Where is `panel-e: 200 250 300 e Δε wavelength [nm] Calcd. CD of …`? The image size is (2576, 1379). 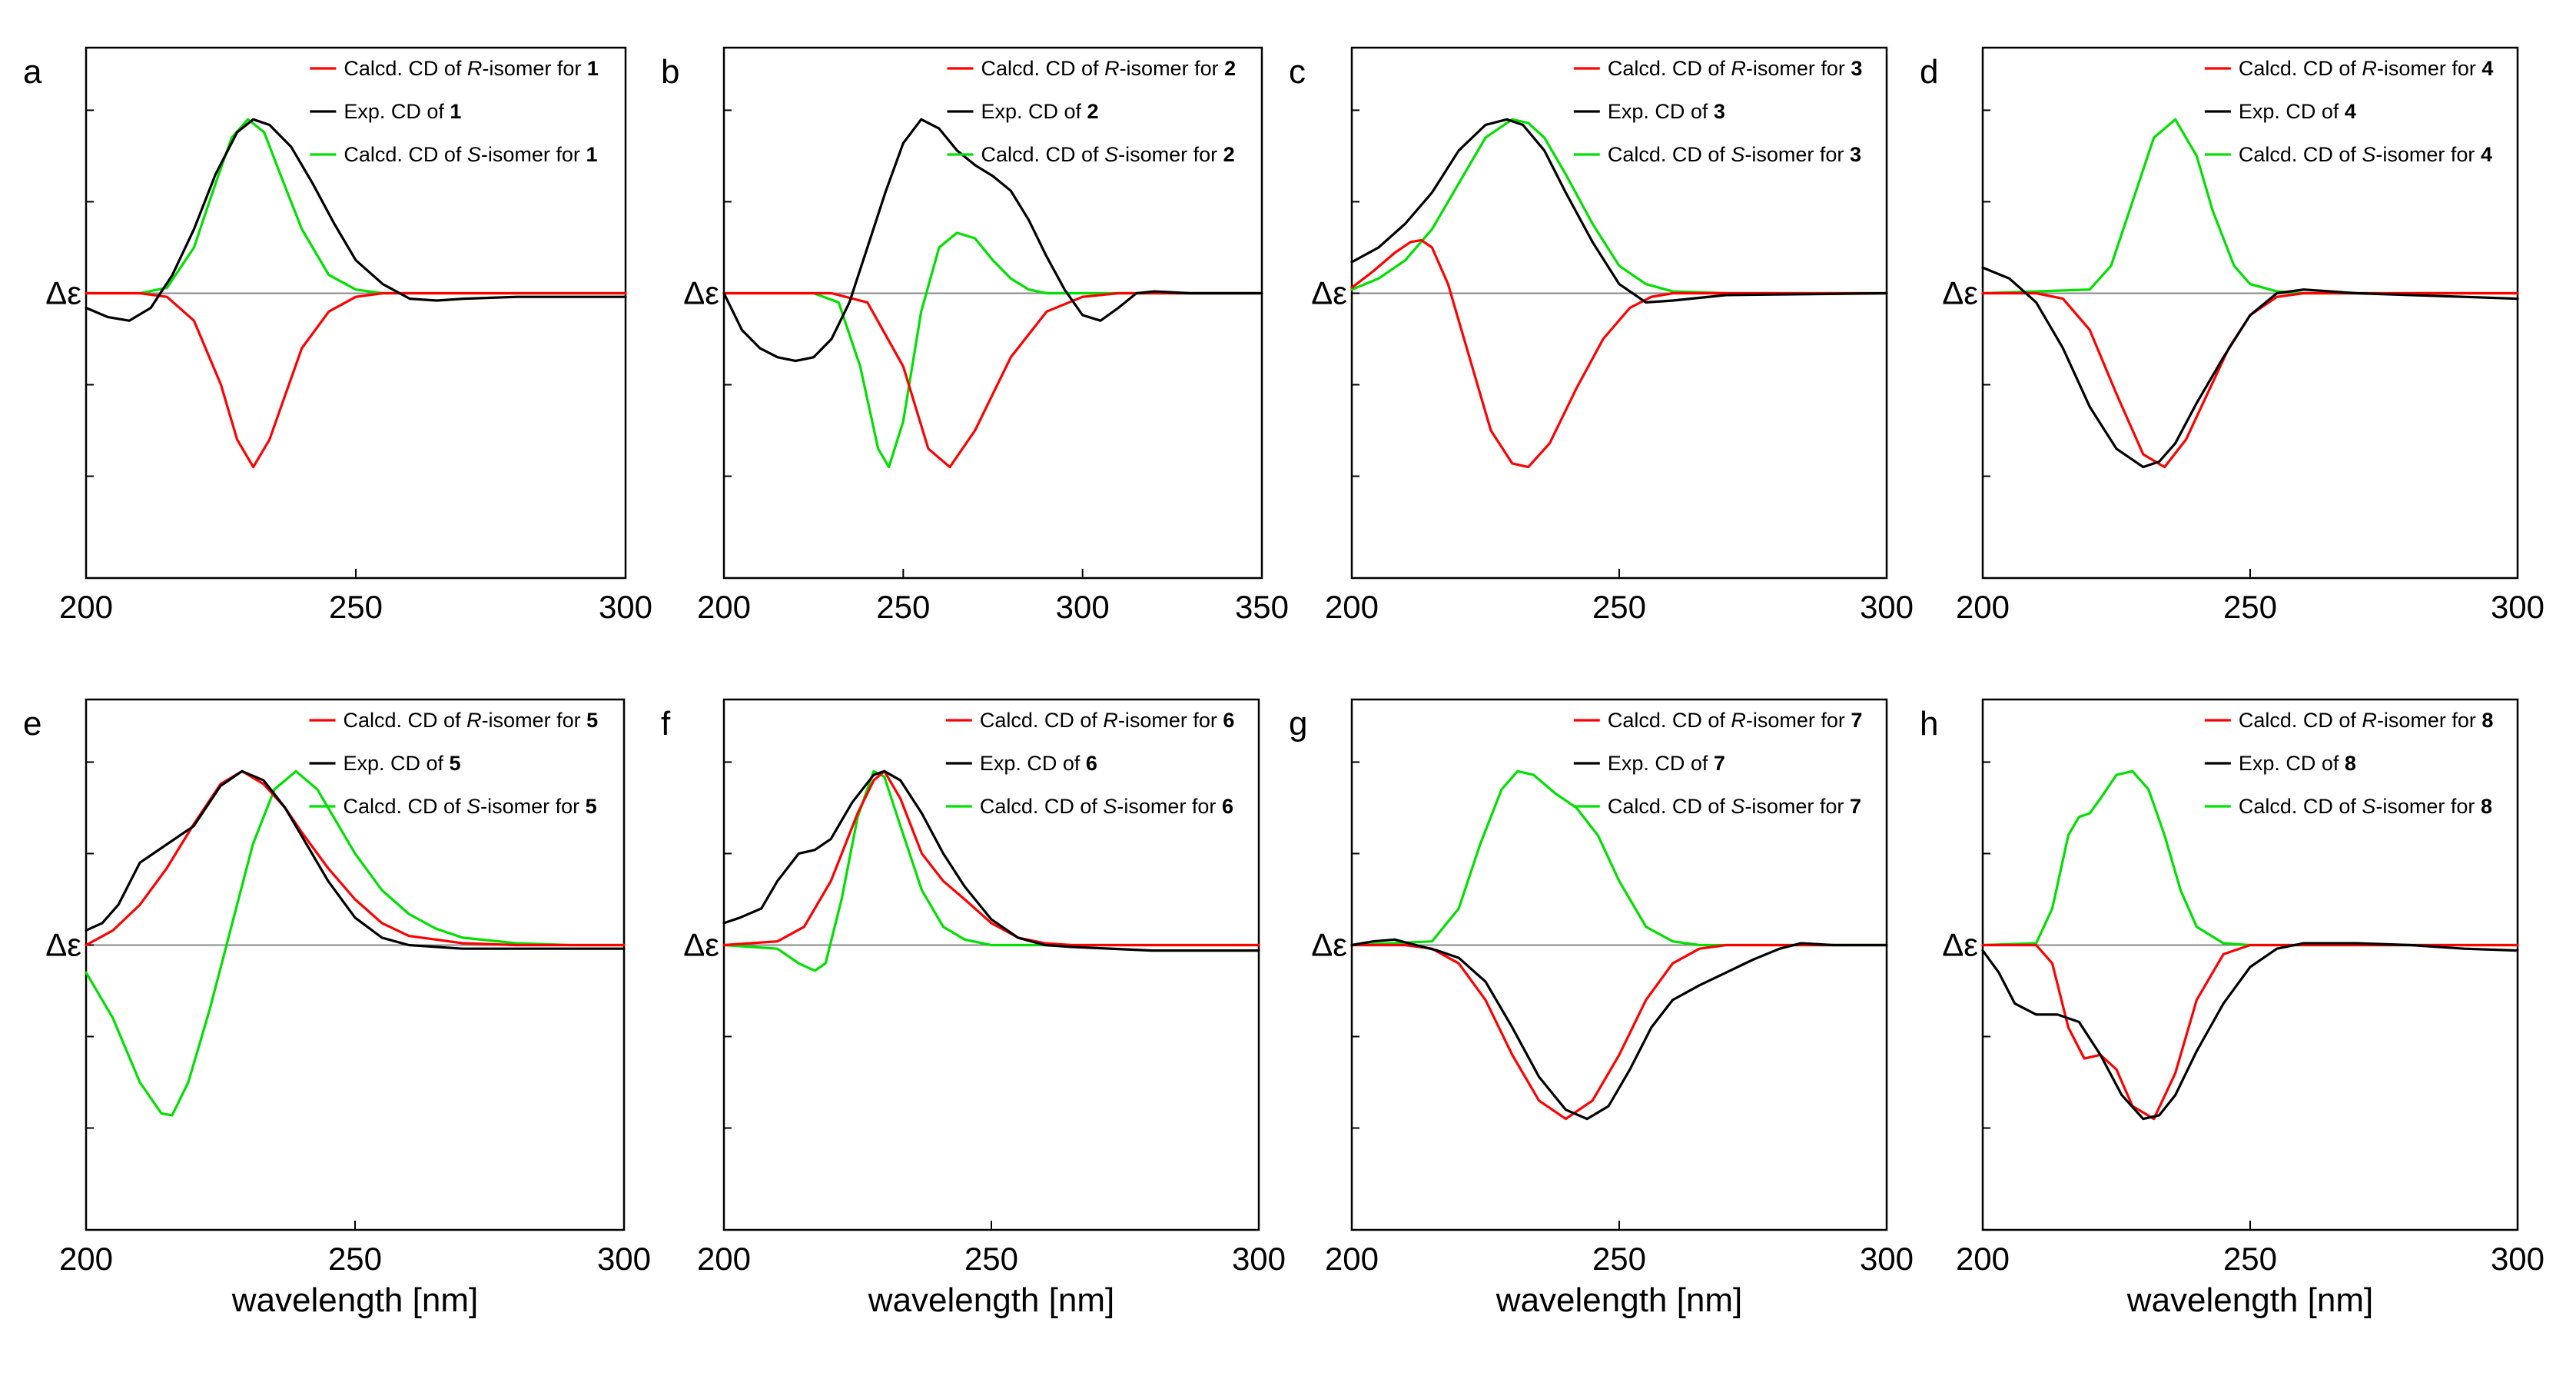
panel-e: 200 250 300 e Δε wavelength [nm] Calcd. CD of … is located at coordinates (337, 1008).